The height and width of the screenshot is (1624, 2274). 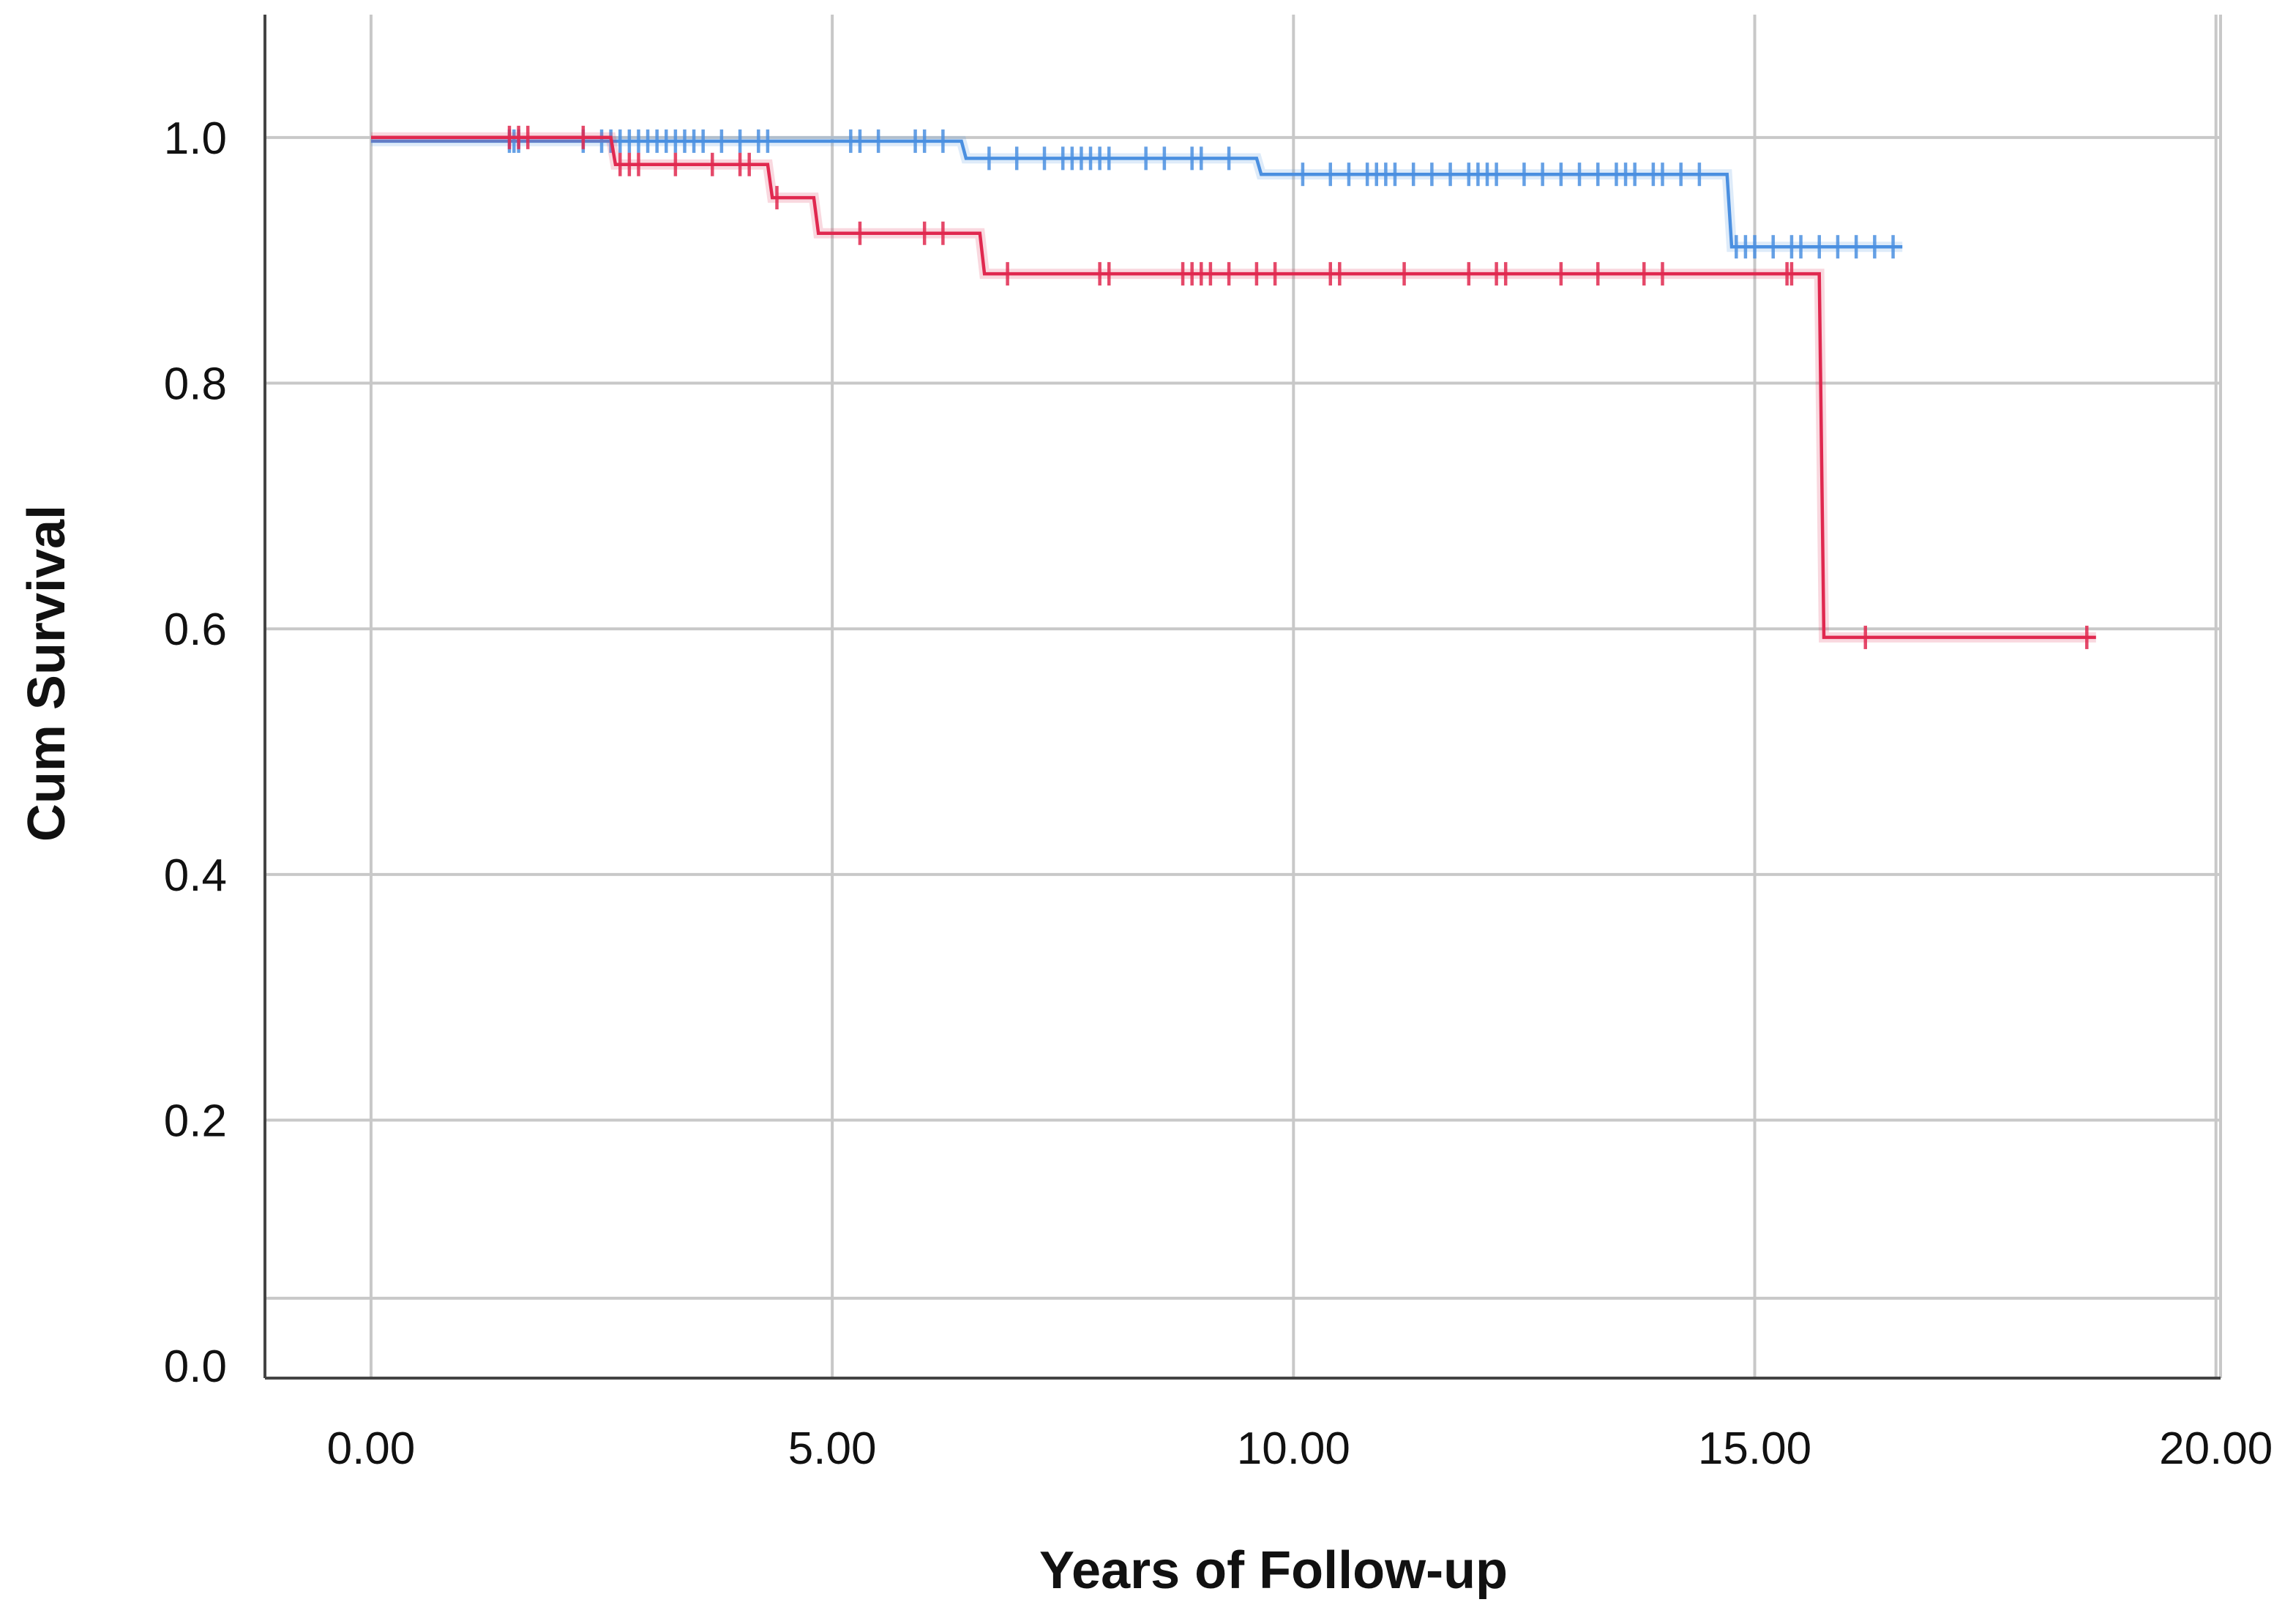 What do you see at coordinates (195, 875) in the screenshot?
I see `y-tick-label: 0.4` at bounding box center [195, 875].